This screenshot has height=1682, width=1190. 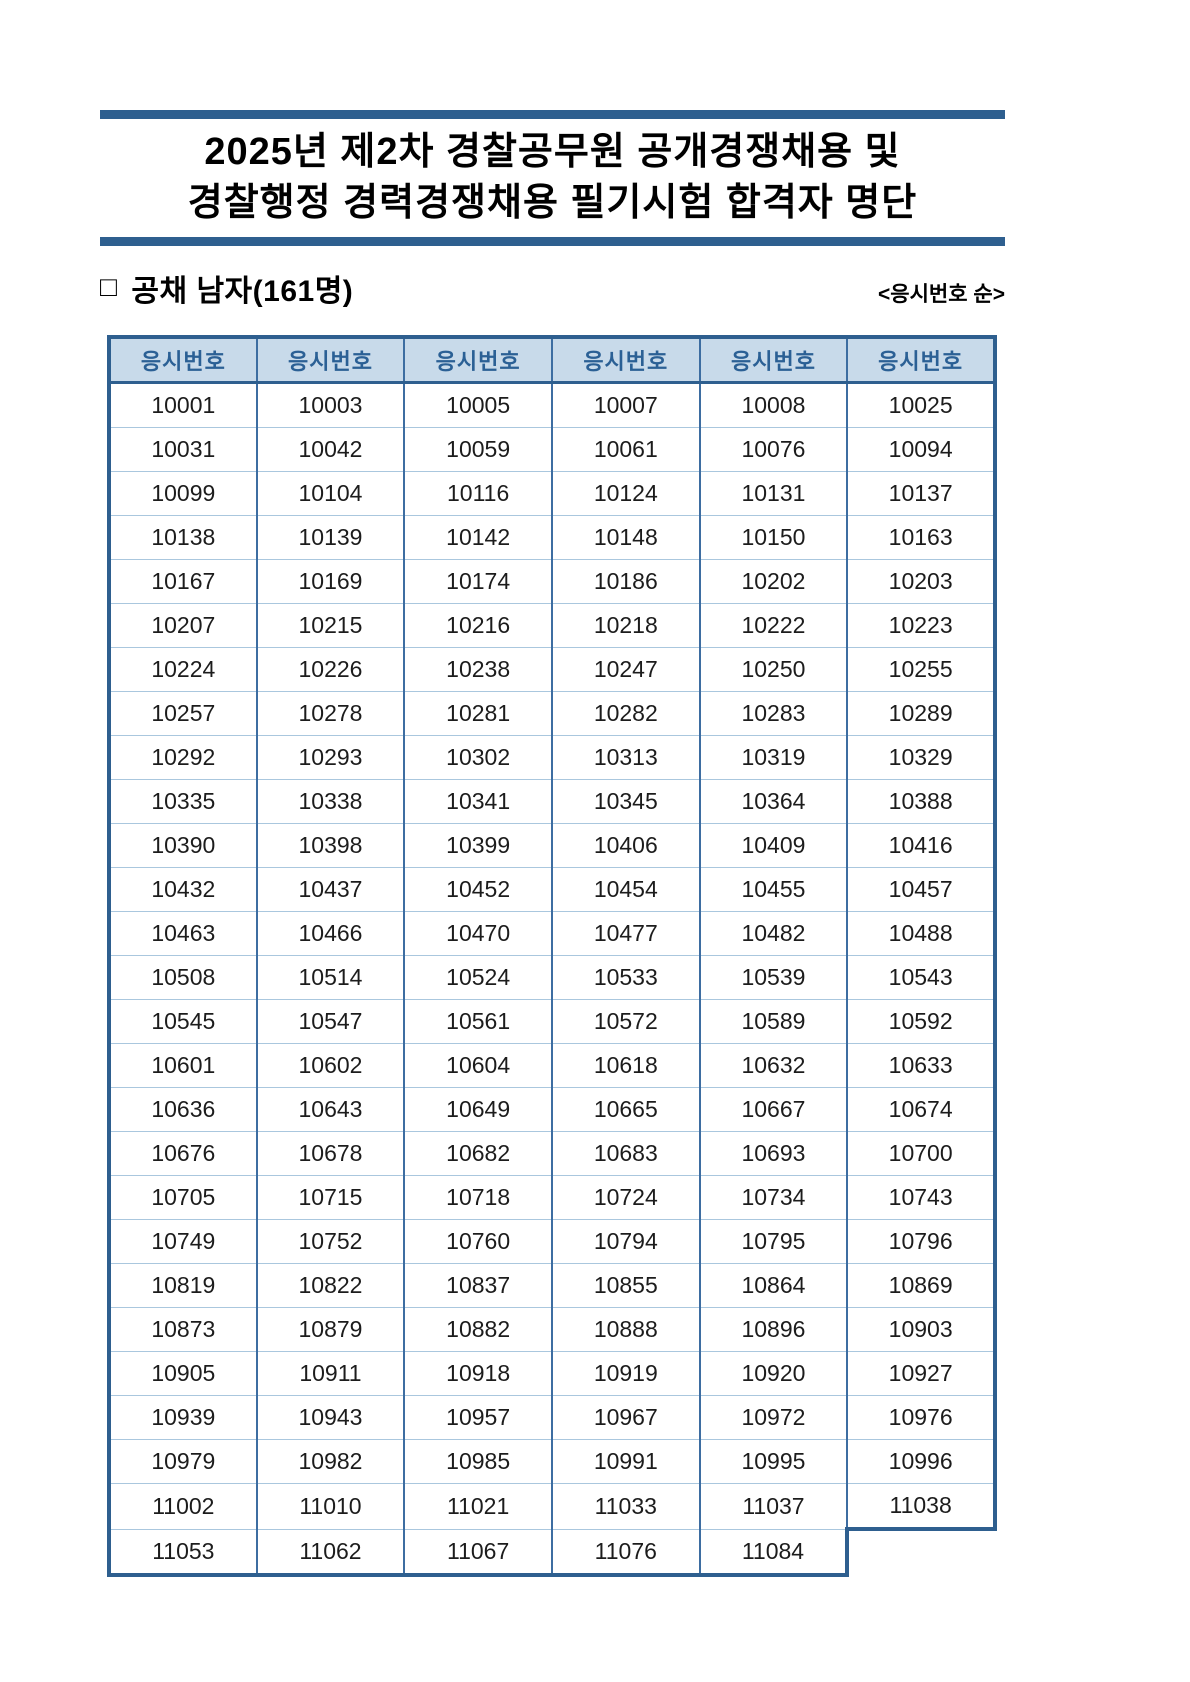 What do you see at coordinates (478, 757) in the screenshot?
I see `applicant-number-cell: 10302` at bounding box center [478, 757].